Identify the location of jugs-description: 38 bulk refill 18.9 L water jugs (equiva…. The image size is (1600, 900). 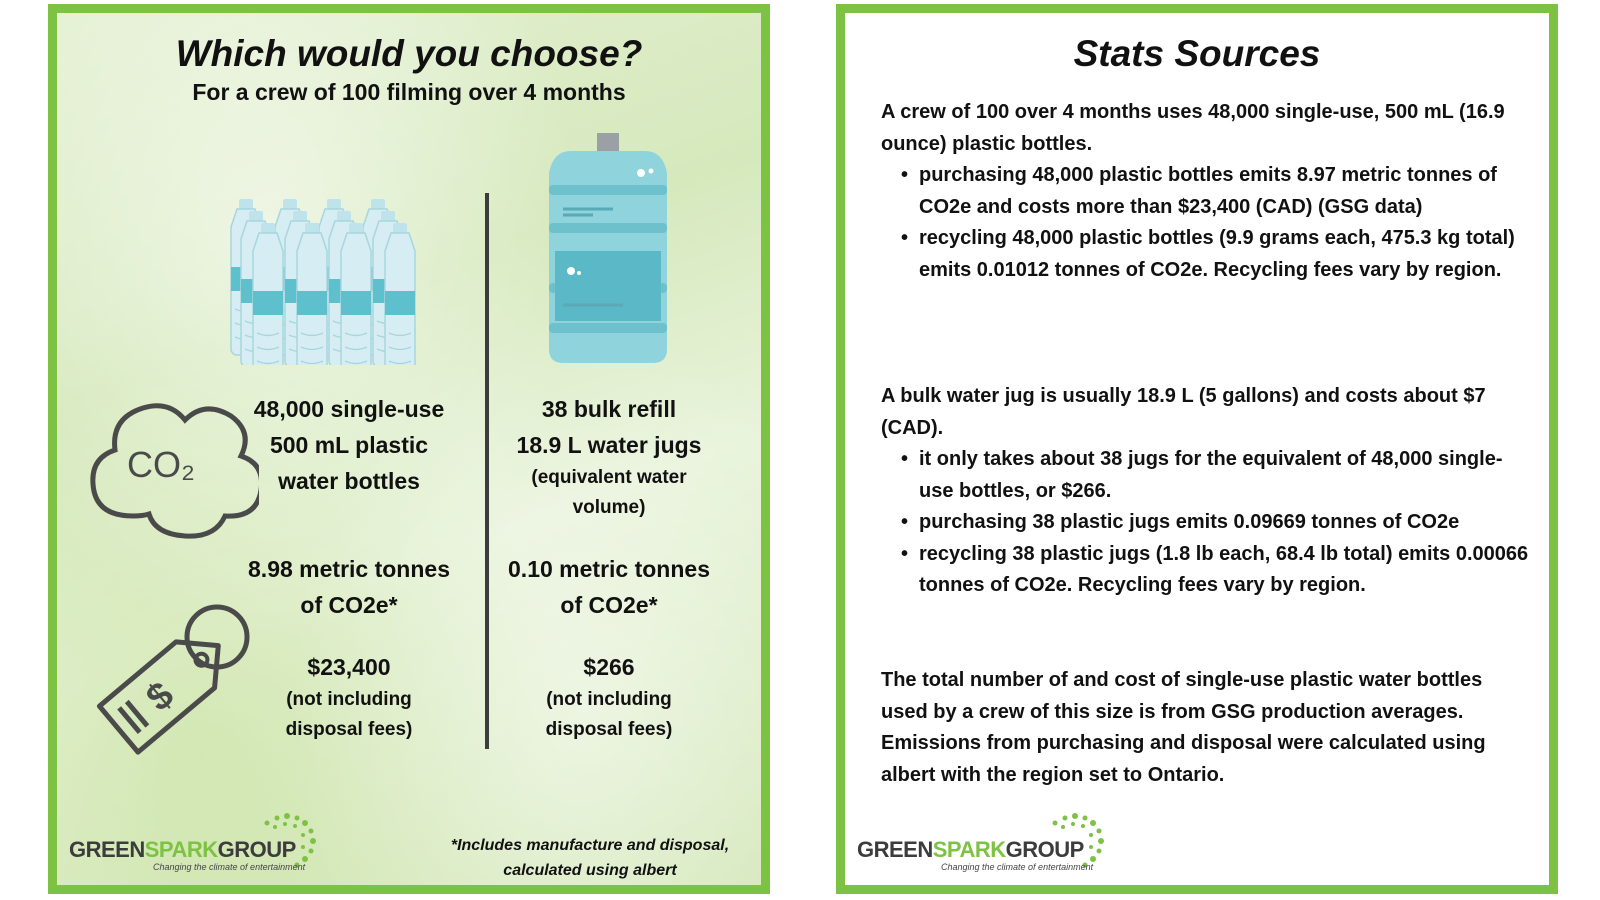
(609, 457).